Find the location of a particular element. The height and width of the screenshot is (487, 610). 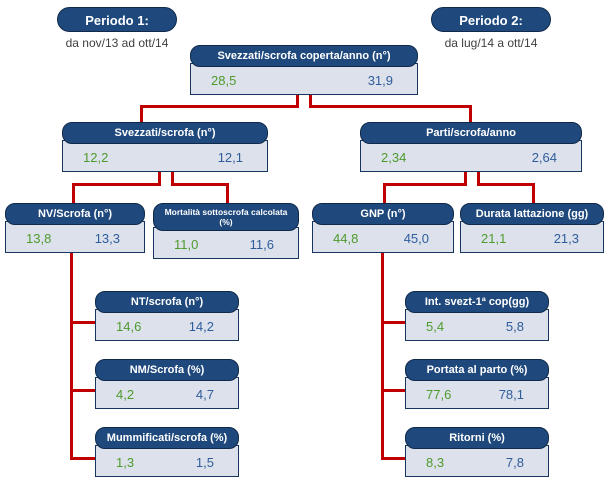

period2-badge: Periodo 2: is located at coordinates (491, 19).